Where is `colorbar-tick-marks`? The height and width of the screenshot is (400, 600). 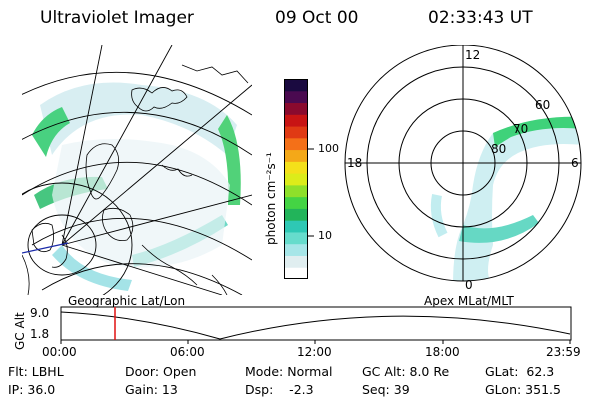
colorbar-tick-marks is located at coordinates (311, 192).